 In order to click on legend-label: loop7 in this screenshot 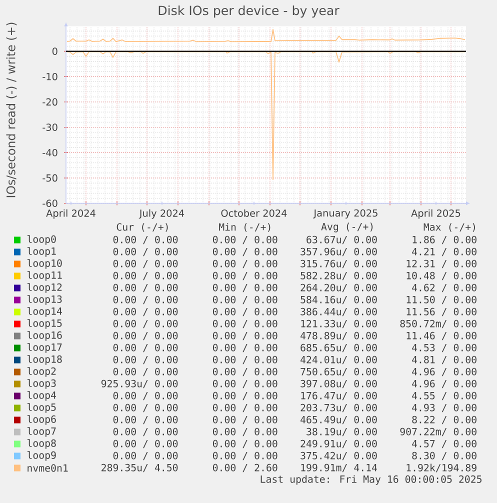, I will do `click(41, 432)`.